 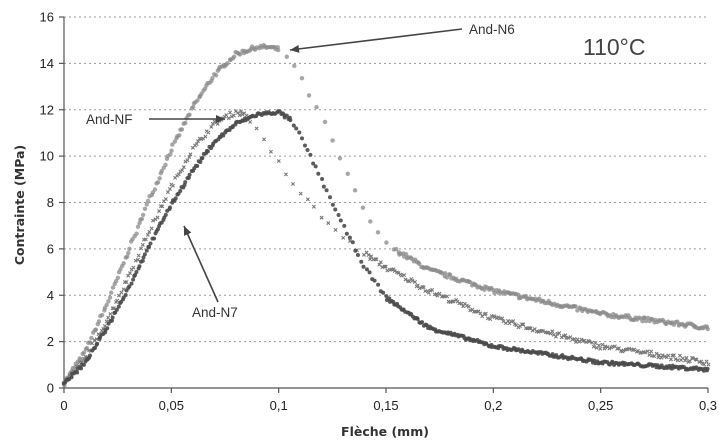 I want to click on x-tick-label: 0,25, so click(x=600, y=405).